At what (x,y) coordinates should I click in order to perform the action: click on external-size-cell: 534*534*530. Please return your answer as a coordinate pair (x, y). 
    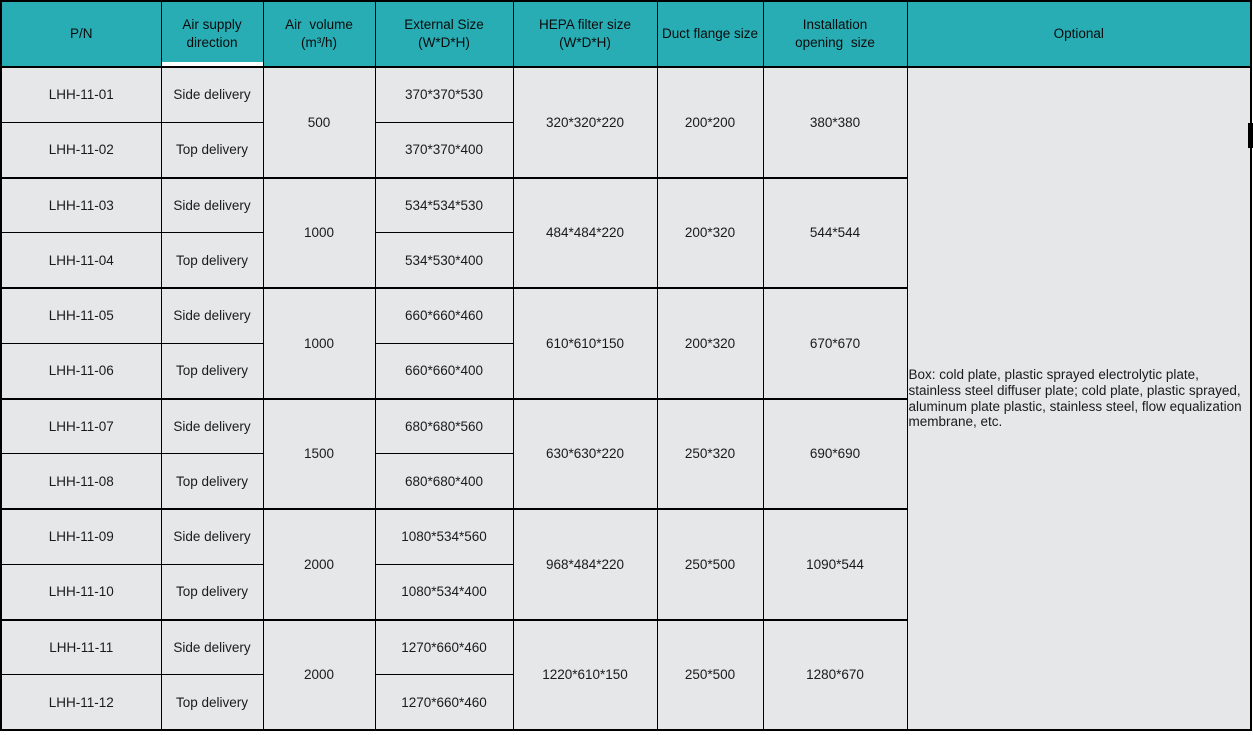
    Looking at the image, I should click on (444, 205).